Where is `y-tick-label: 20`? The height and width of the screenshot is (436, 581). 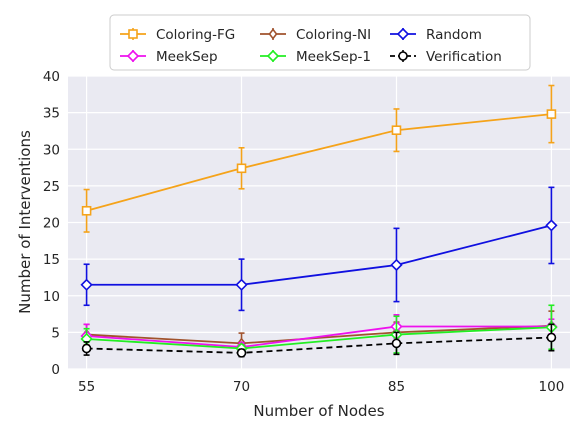 y-tick-label: 20 is located at coordinates (51, 224).